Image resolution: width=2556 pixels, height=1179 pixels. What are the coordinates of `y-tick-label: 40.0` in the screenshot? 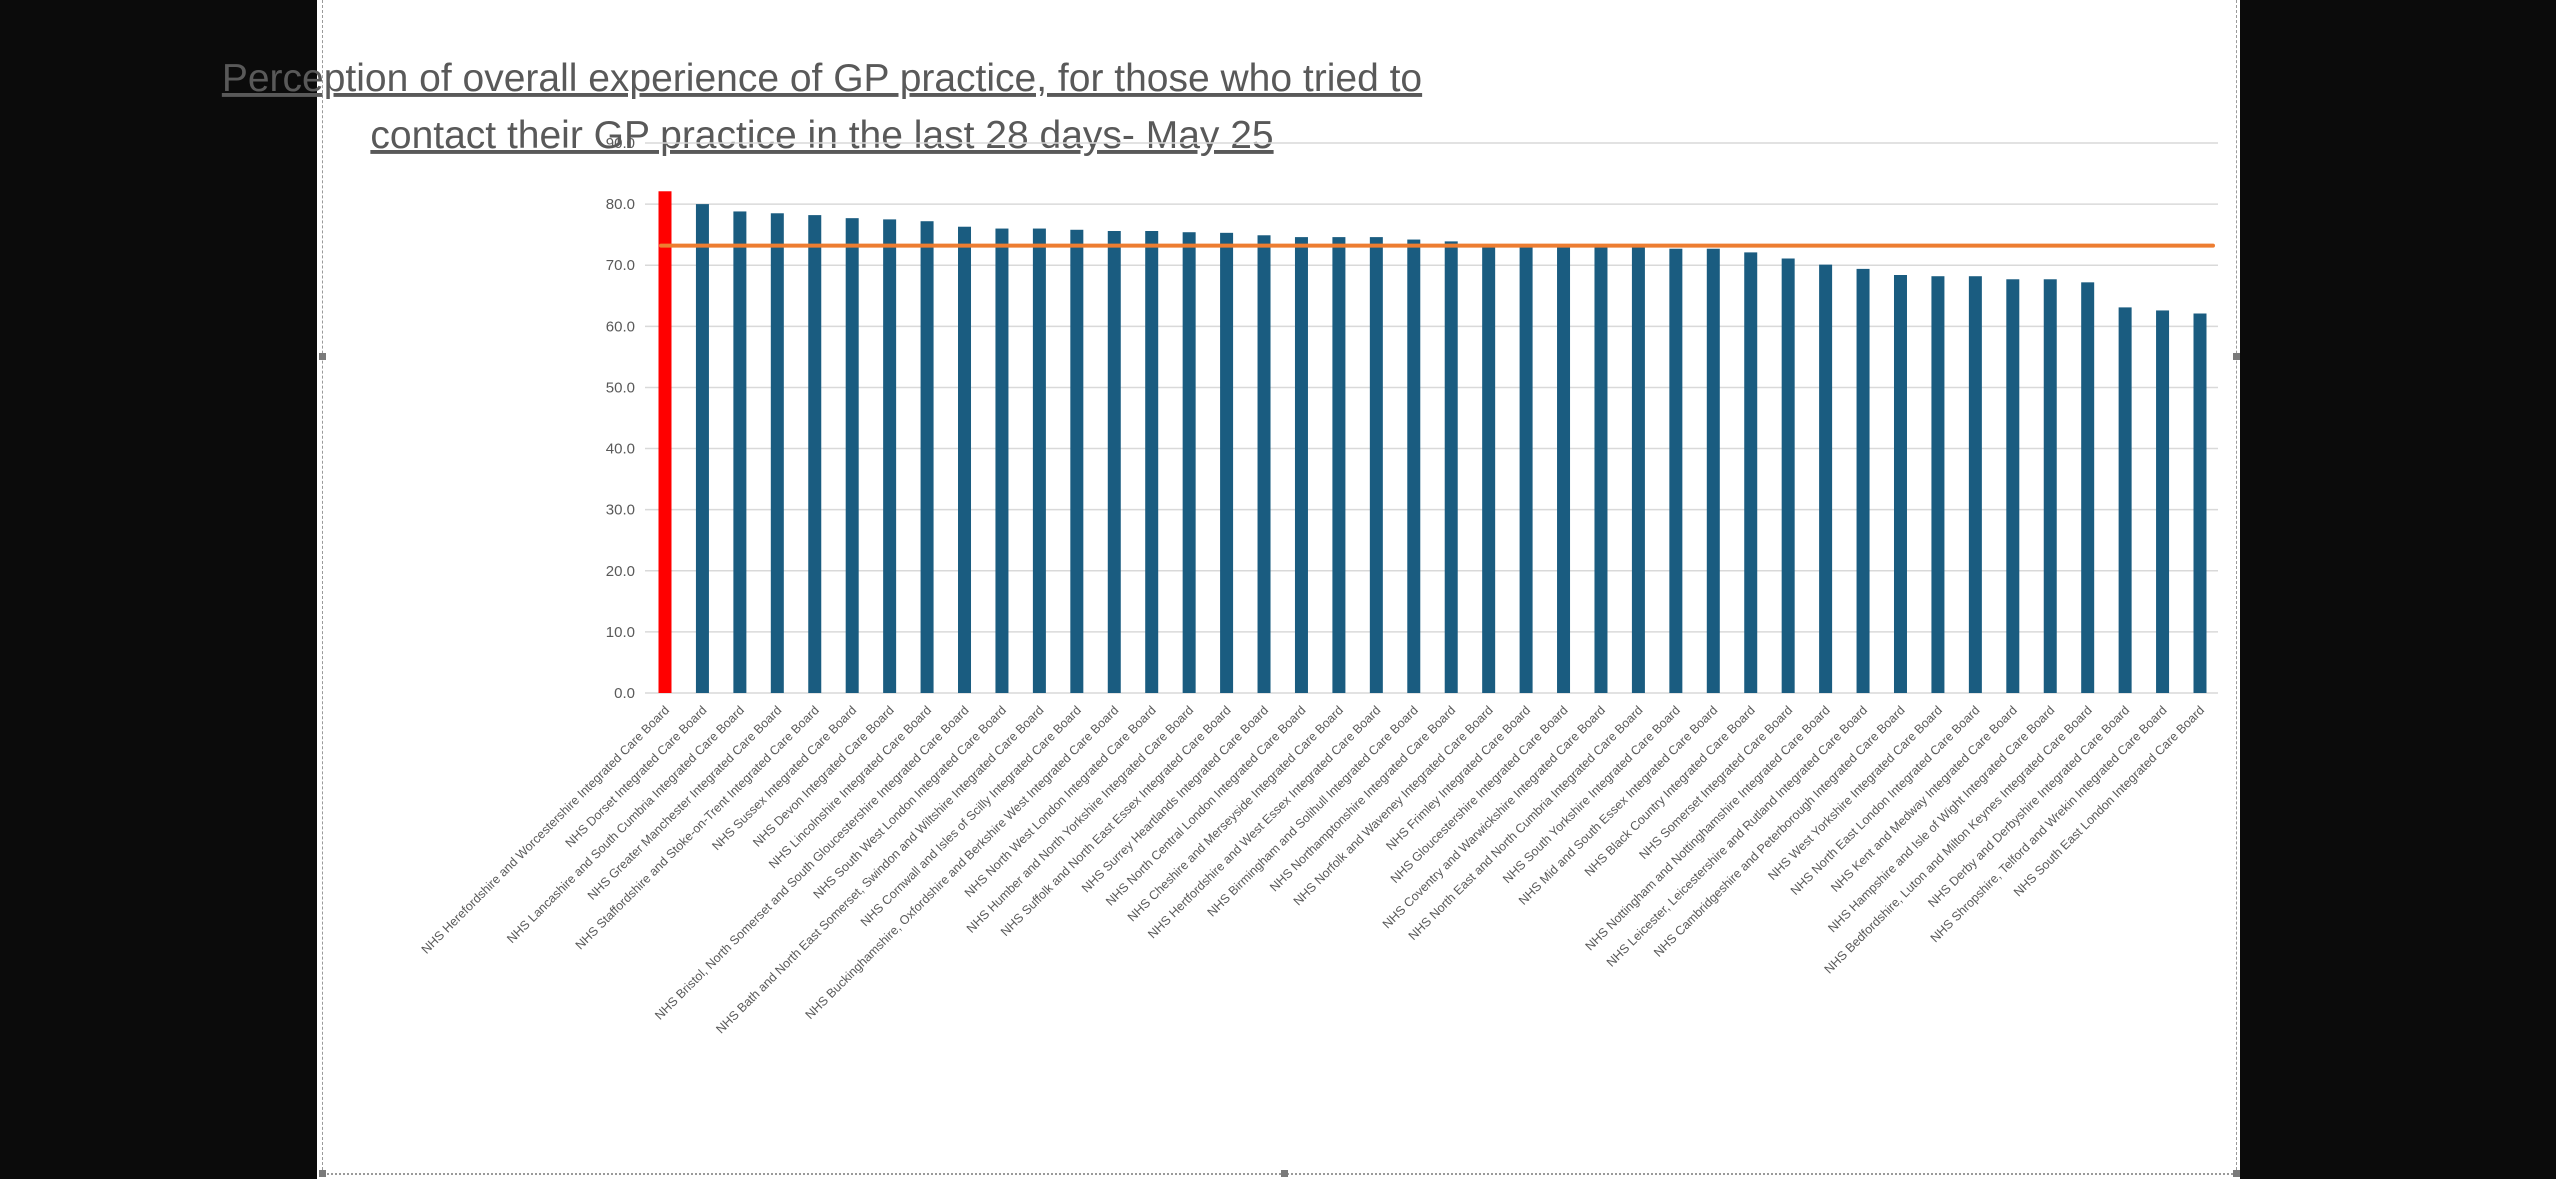 It's located at (620, 449).